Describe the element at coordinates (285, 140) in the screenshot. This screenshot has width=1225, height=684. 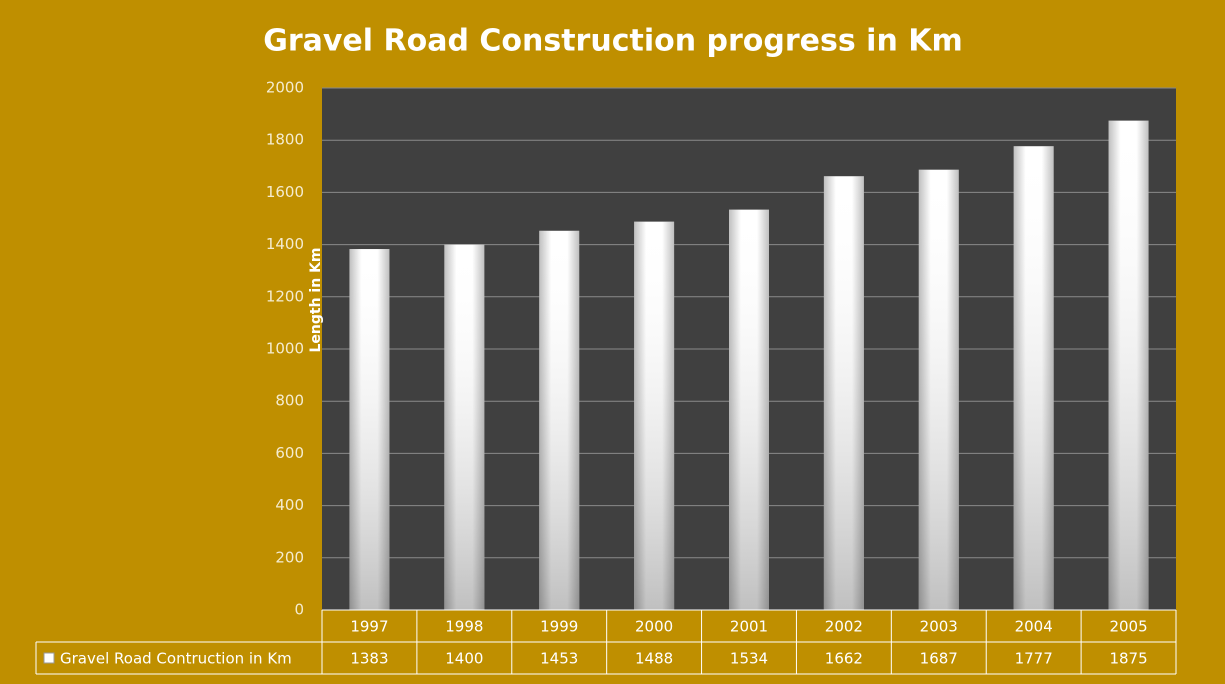
I see `y-tick-label: 1800` at that location.